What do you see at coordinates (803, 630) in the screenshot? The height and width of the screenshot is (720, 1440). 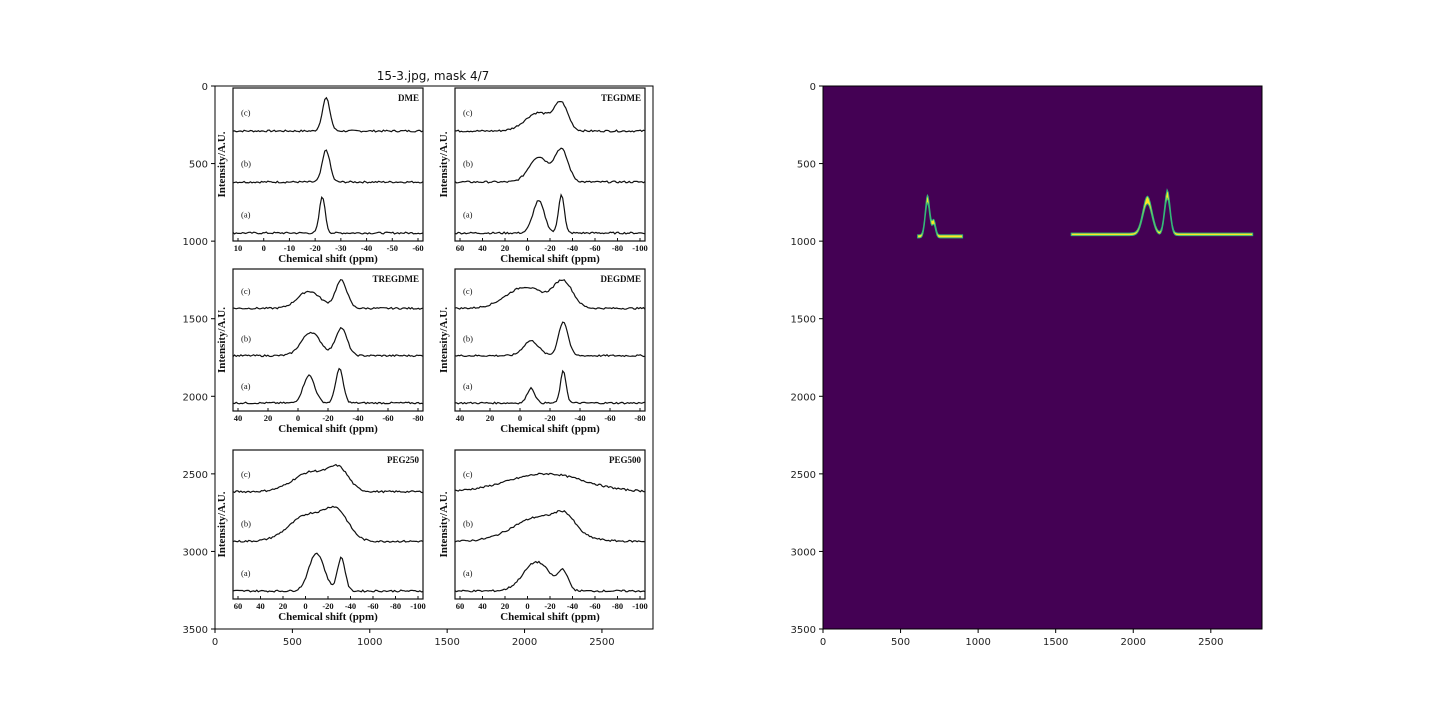 I see `right-y-tick-label: 3500` at bounding box center [803, 630].